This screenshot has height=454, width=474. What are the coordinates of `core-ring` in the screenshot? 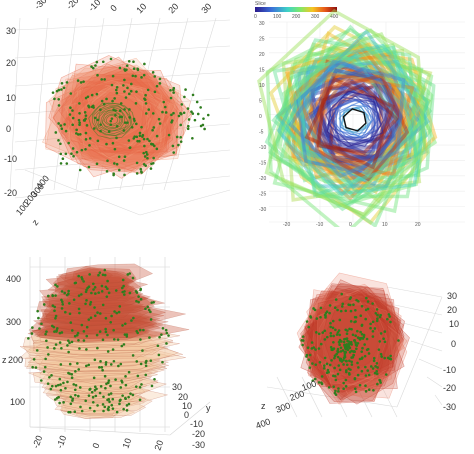 It's located at (112, 120).